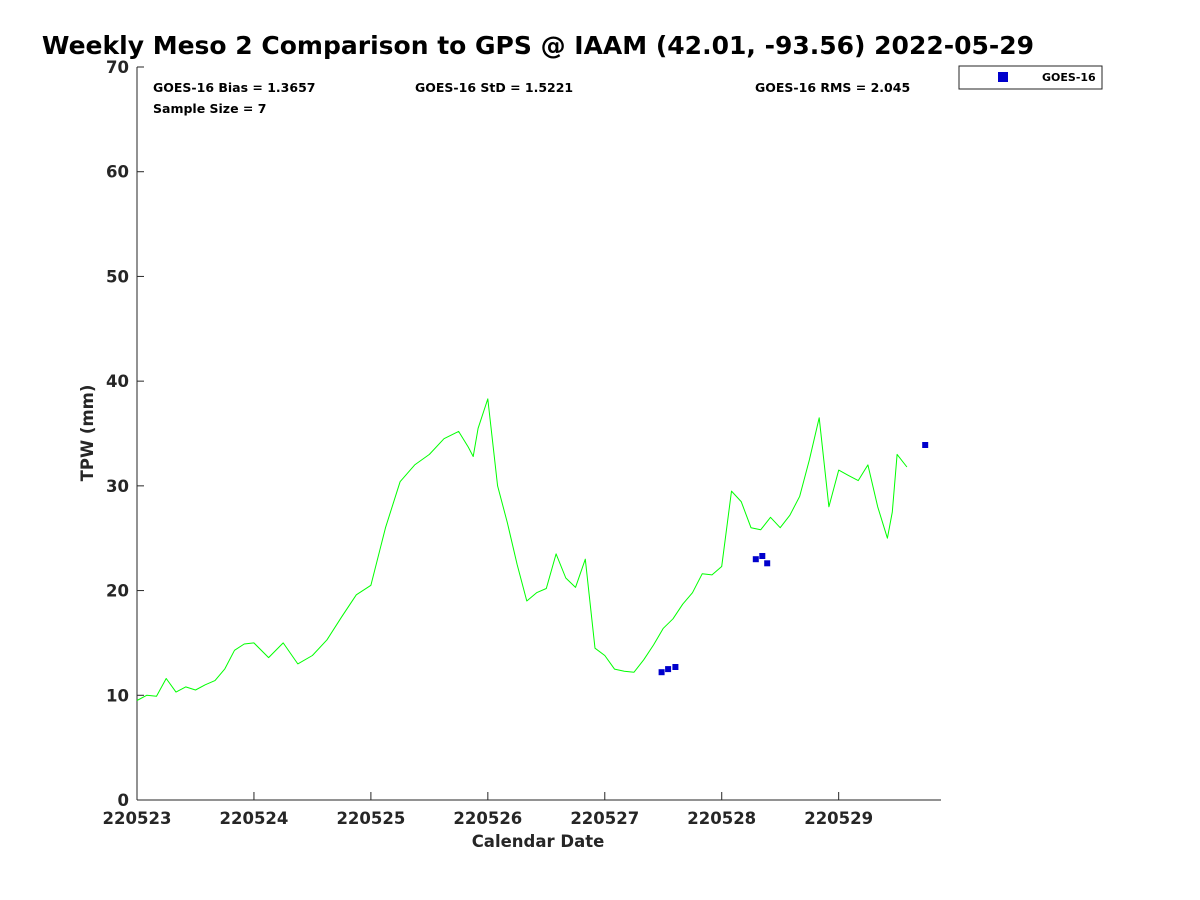  Describe the element at coordinates (117, 381) in the screenshot. I see `y-tick-label: 40` at that location.